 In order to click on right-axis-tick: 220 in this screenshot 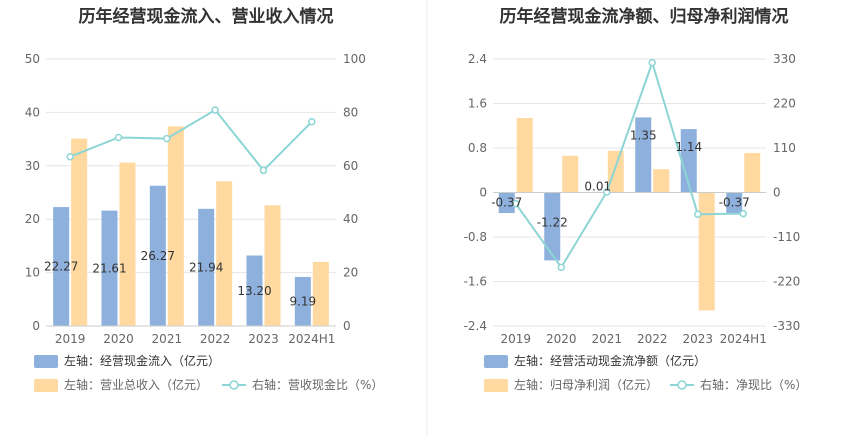, I will do `click(784, 104)`.